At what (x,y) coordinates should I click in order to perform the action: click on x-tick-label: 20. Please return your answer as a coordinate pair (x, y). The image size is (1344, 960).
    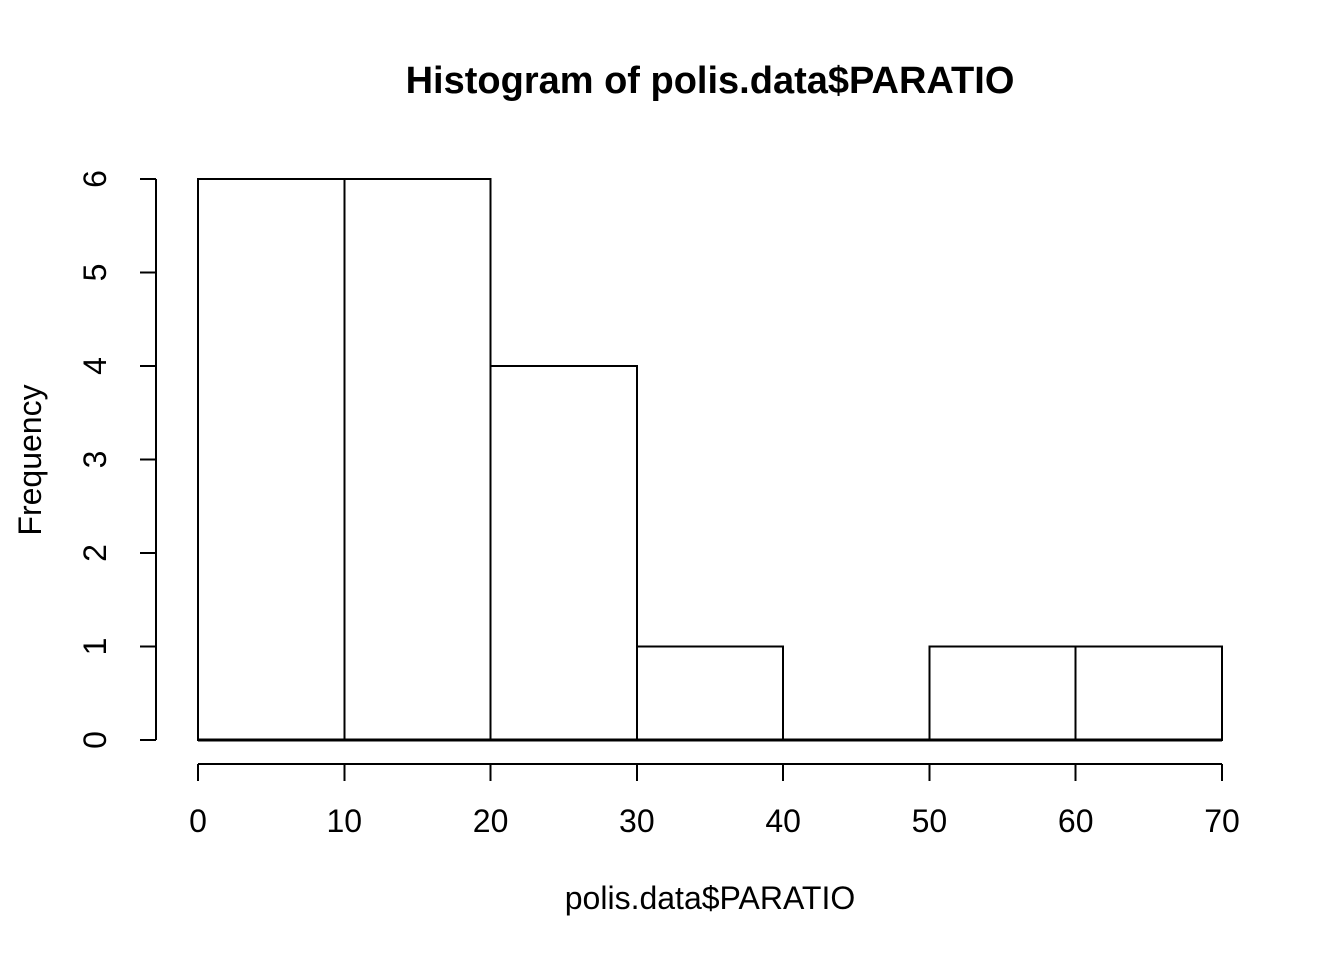
    Looking at the image, I should click on (491, 821).